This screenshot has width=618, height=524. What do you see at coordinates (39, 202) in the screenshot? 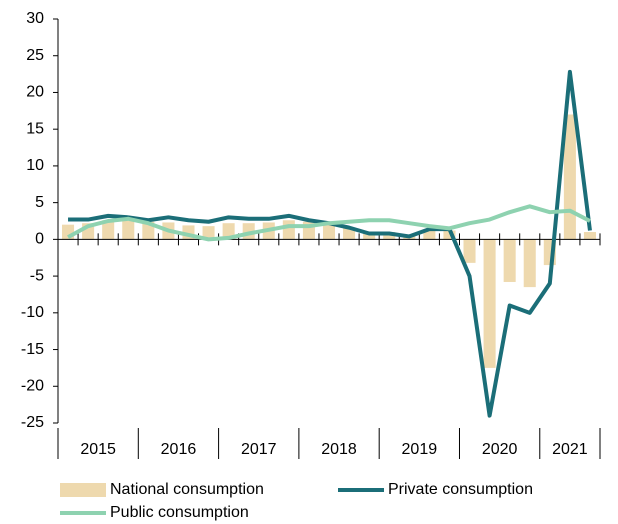
I see `y-tick-label: 5` at bounding box center [39, 202].